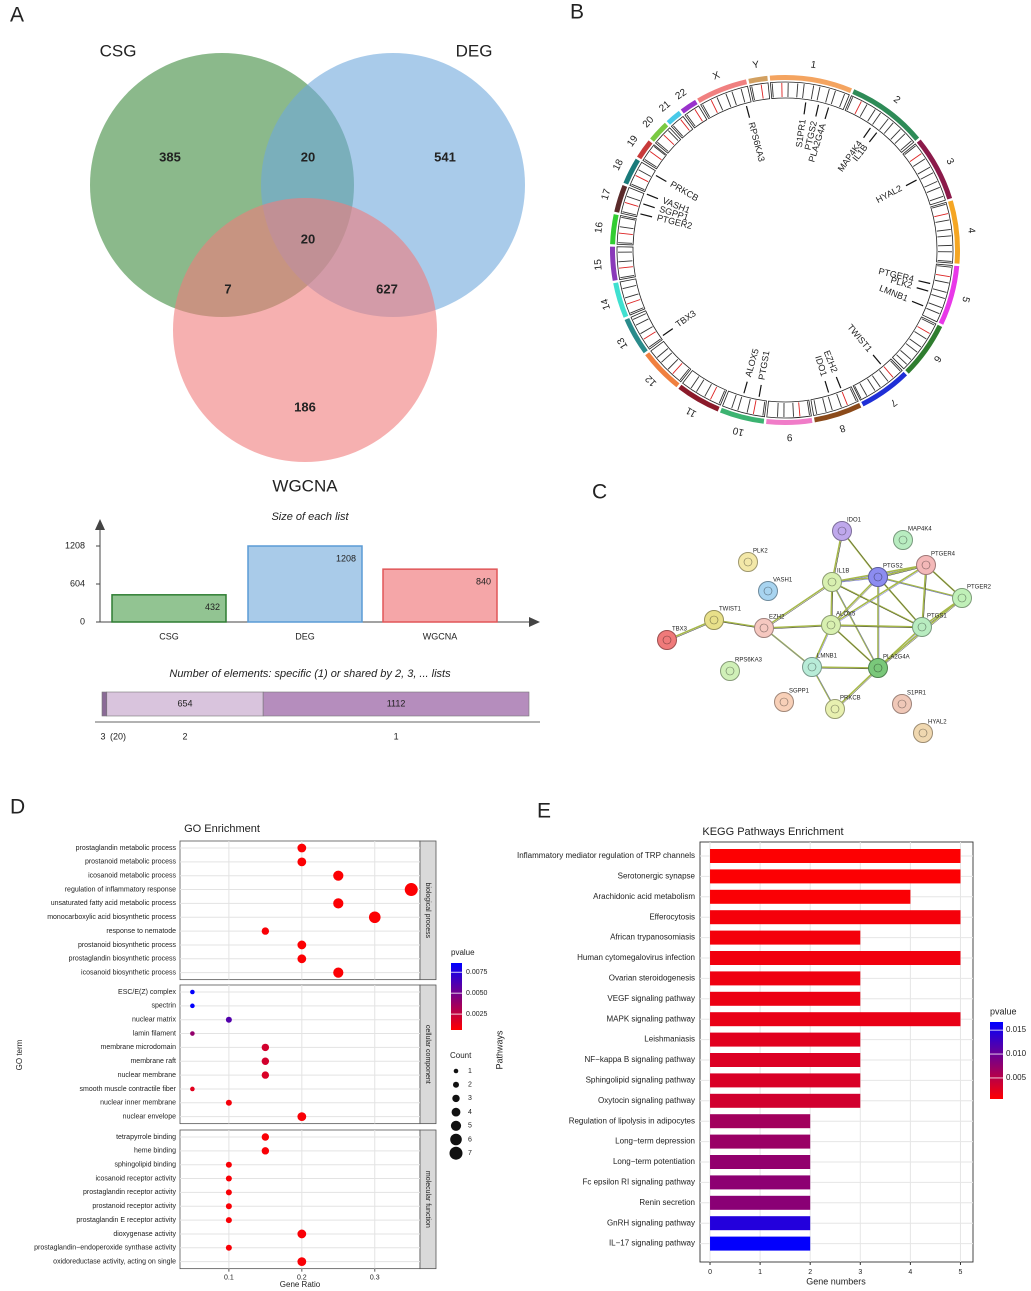 Image resolution: width=1031 pixels, height=1291 pixels. What do you see at coordinates (305, 636) in the screenshot?
I see `x-tick-label: DEG` at bounding box center [305, 636].